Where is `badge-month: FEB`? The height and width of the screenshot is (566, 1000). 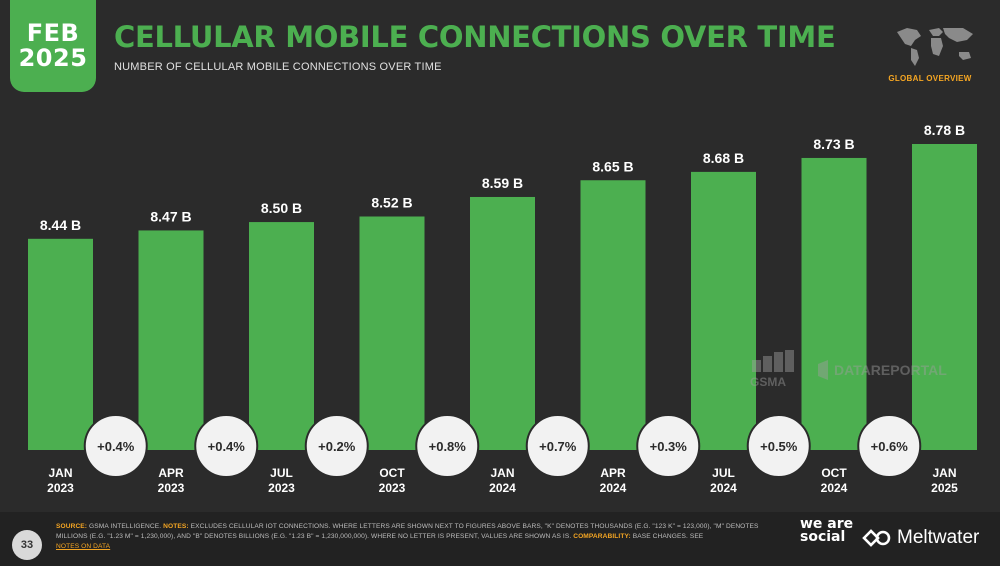 badge-month: FEB is located at coordinates (53, 32).